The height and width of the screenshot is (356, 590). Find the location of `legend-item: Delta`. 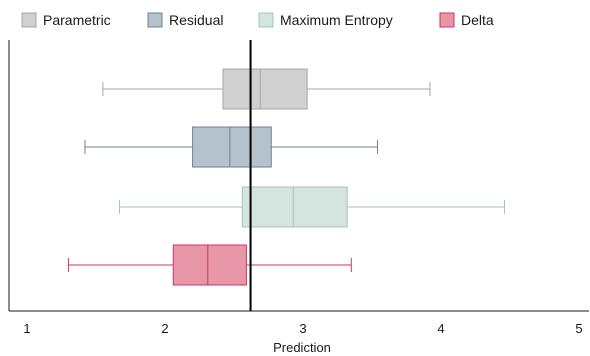

legend-item: Delta is located at coordinates (466, 20).